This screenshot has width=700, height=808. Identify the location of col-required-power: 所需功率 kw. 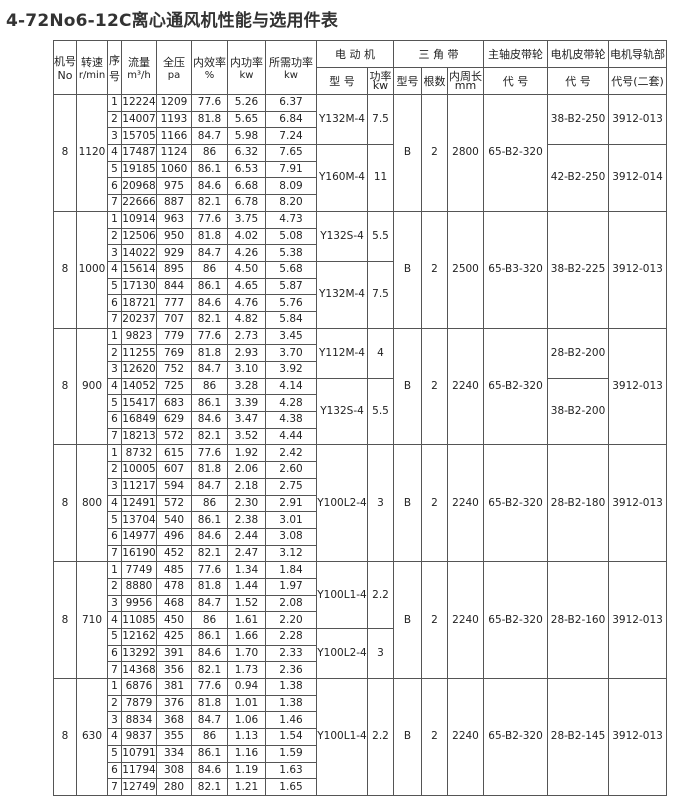
(291, 67).